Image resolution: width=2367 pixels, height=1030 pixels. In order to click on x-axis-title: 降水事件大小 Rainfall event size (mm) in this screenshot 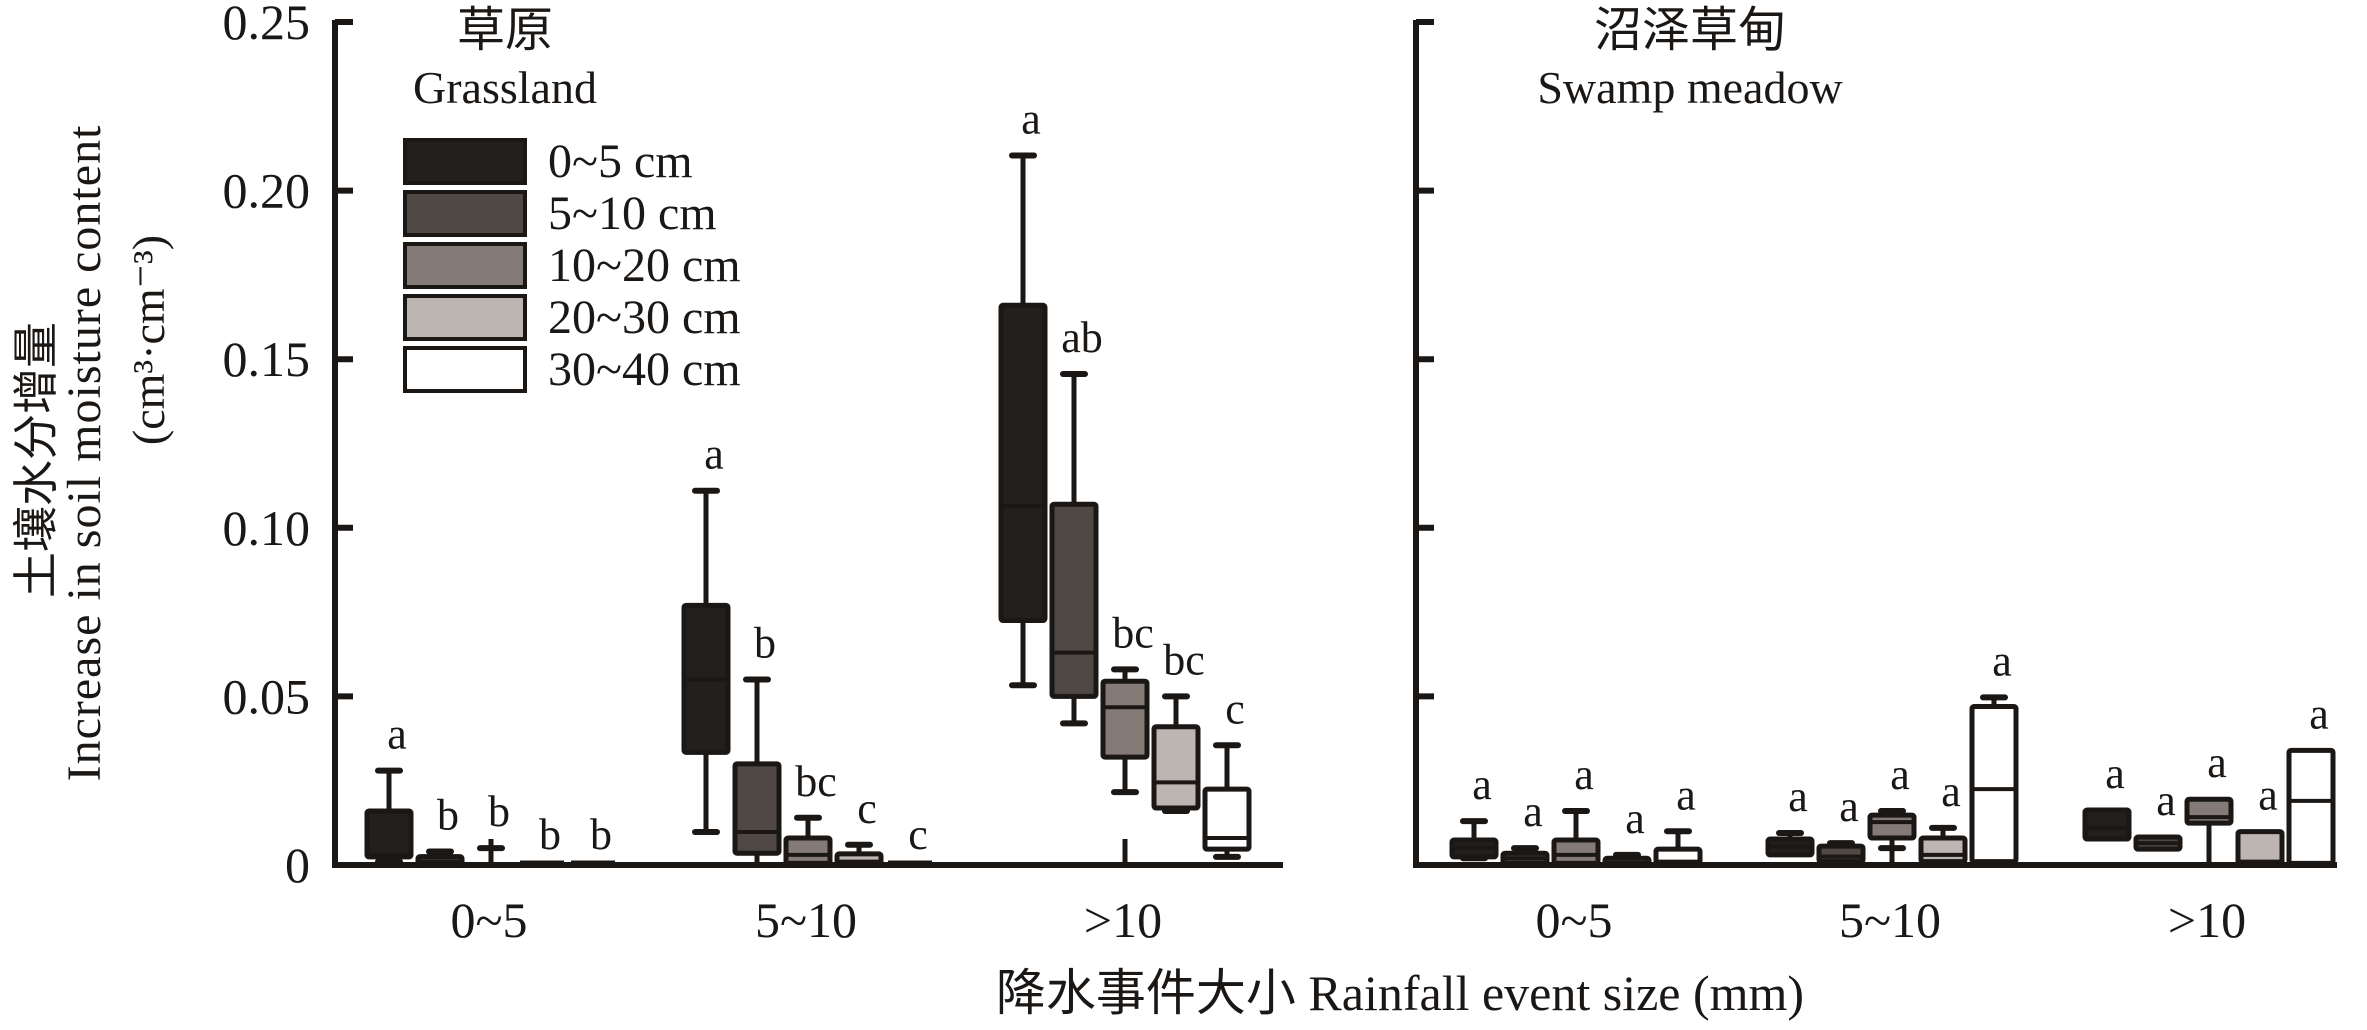, I will do `click(1400, 993)`.